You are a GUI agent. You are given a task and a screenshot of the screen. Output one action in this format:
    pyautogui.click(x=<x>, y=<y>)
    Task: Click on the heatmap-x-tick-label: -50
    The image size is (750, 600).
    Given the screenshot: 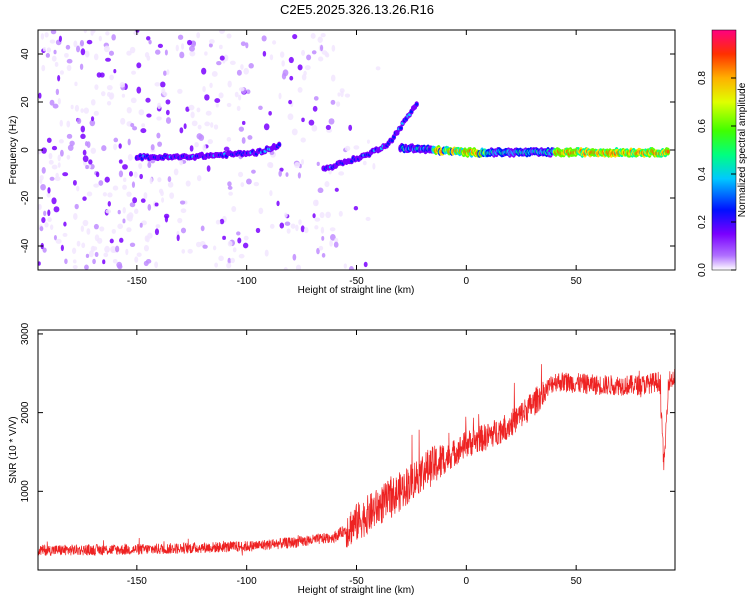 What is the action you would take?
    pyautogui.click(x=356, y=281)
    